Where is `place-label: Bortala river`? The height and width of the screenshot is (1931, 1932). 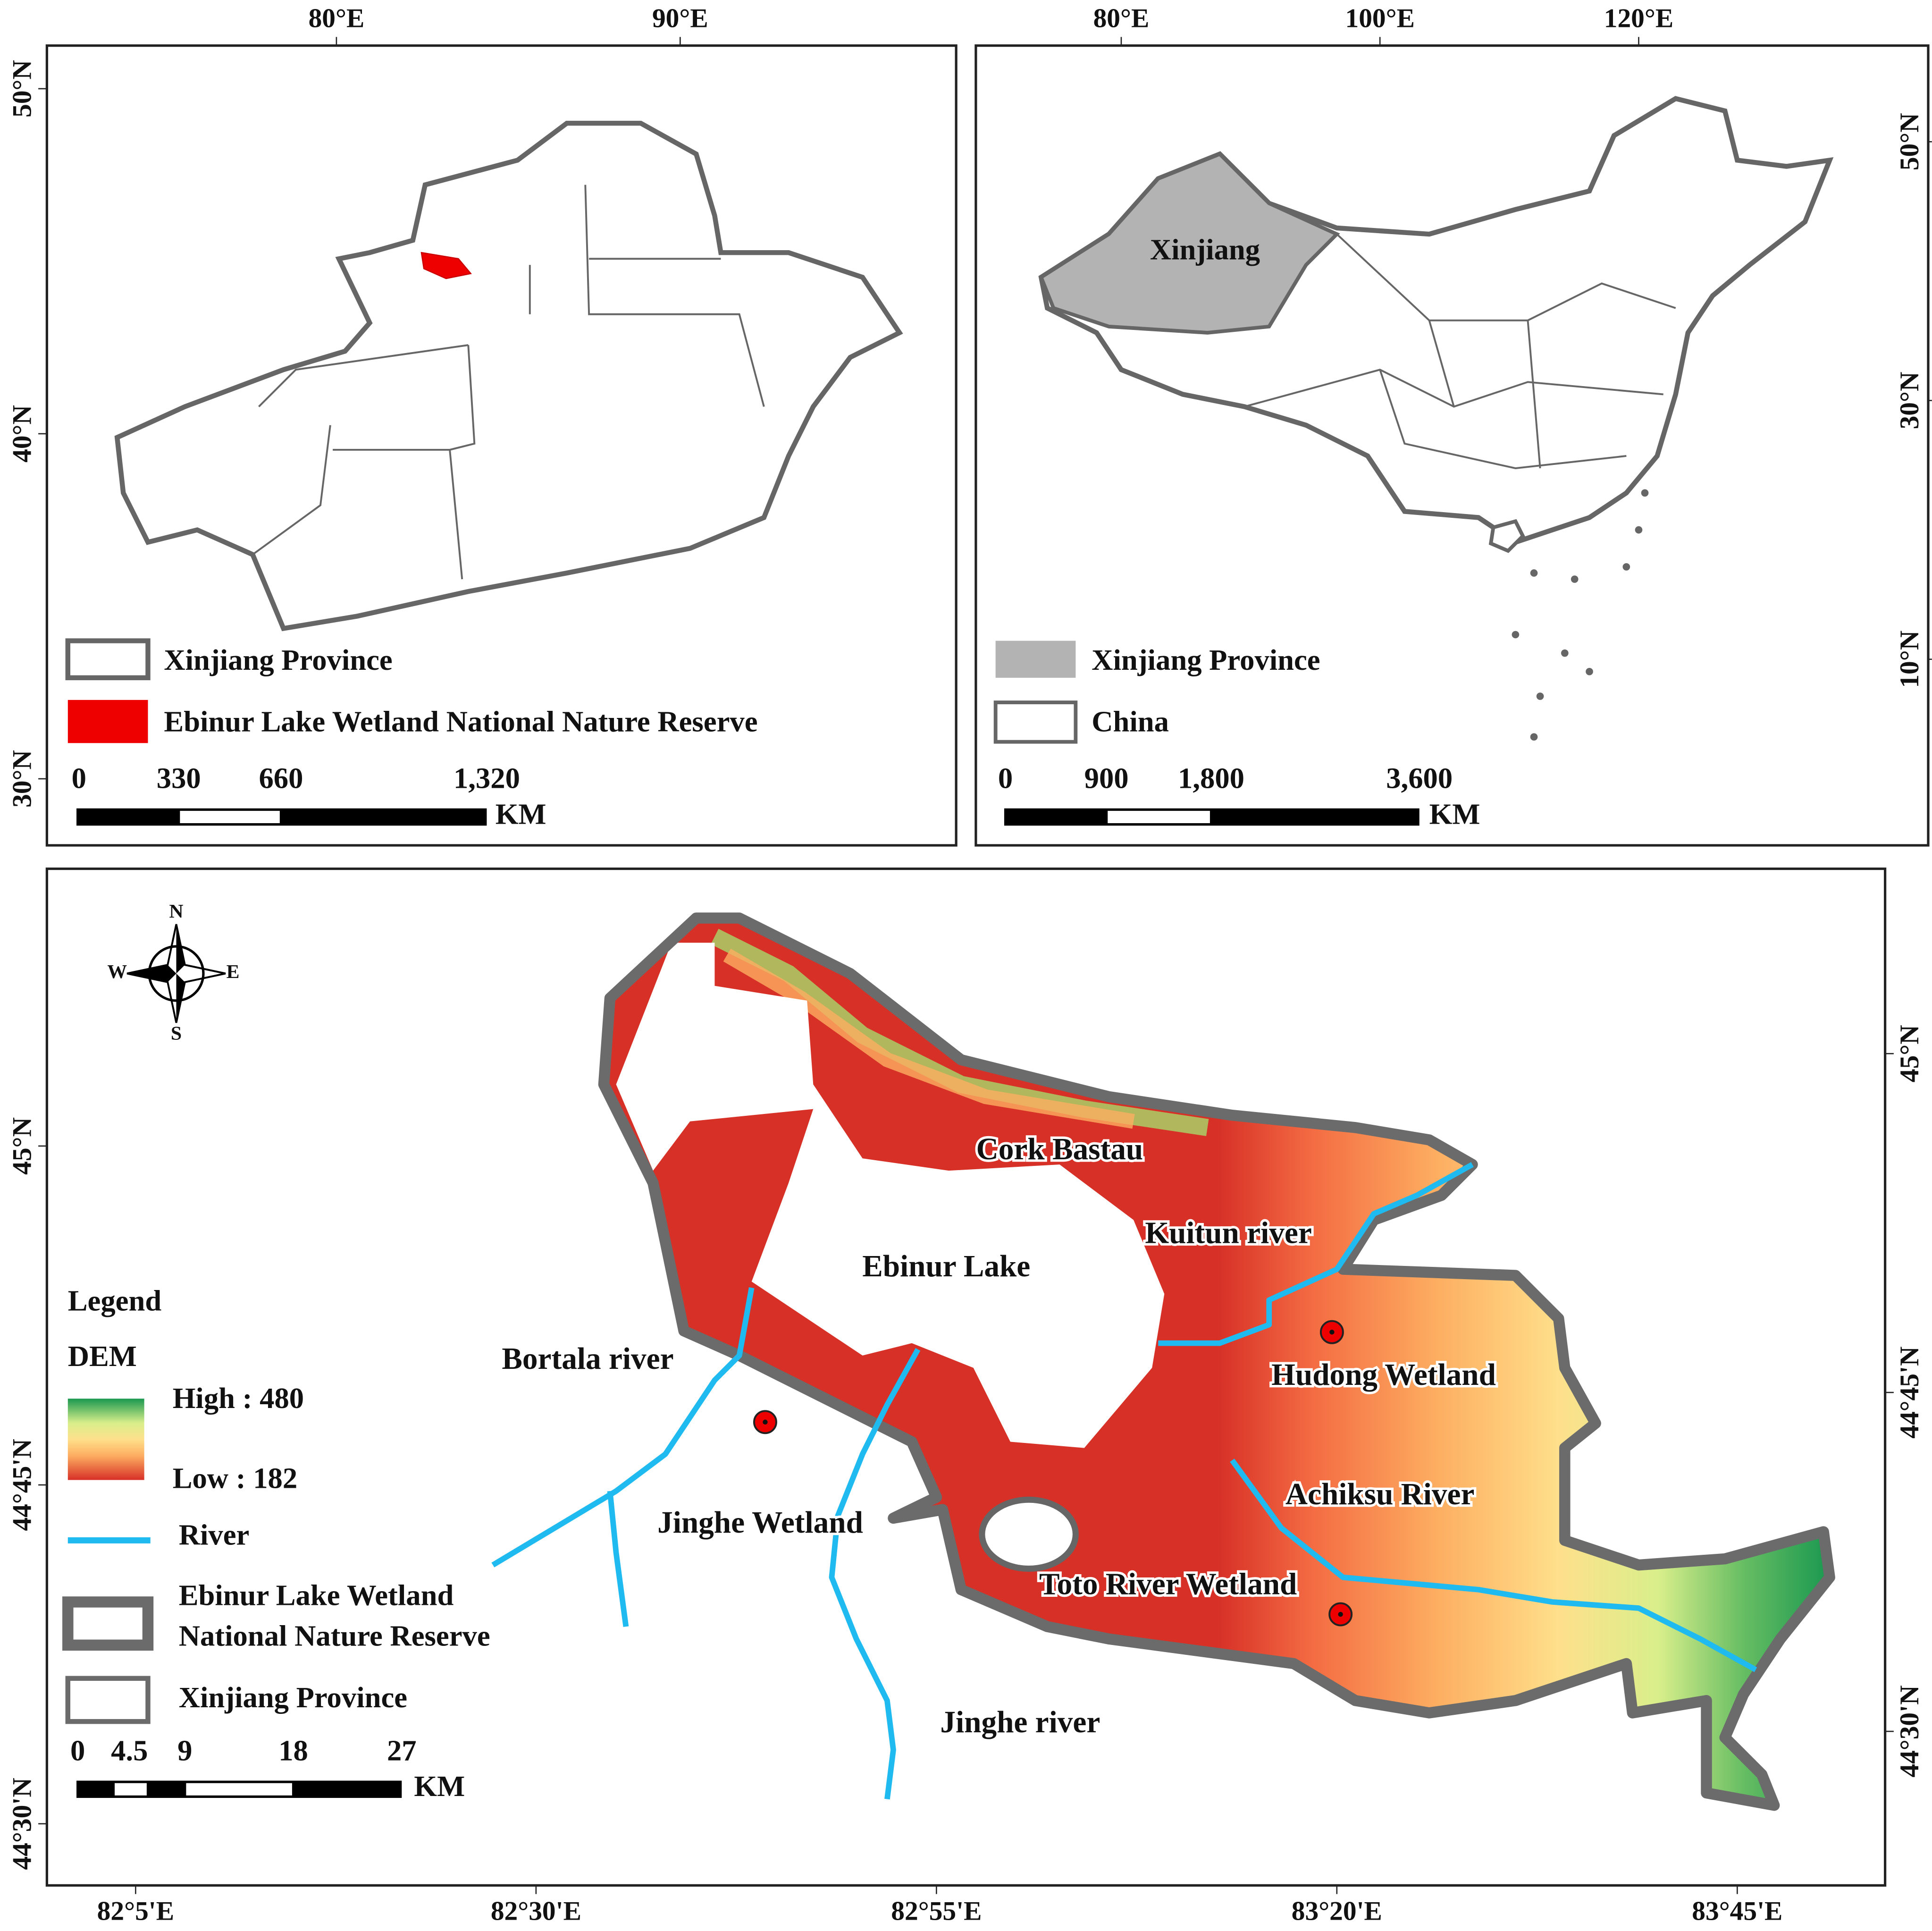 place-label: Bortala river is located at coordinates (587, 1359).